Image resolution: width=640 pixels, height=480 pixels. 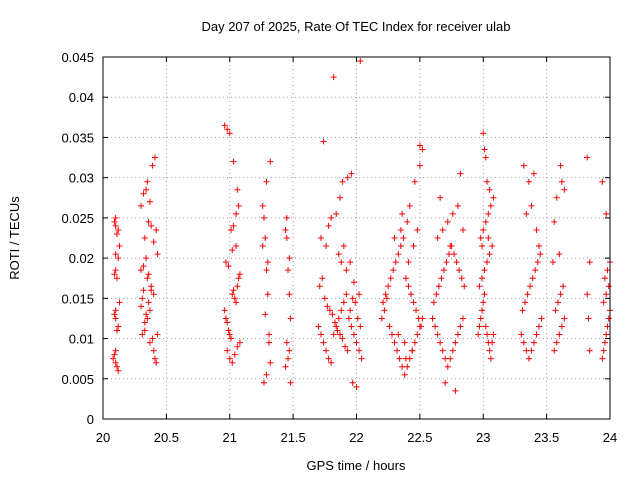 I want to click on x-tick-label: 20.5, so click(x=166, y=437).